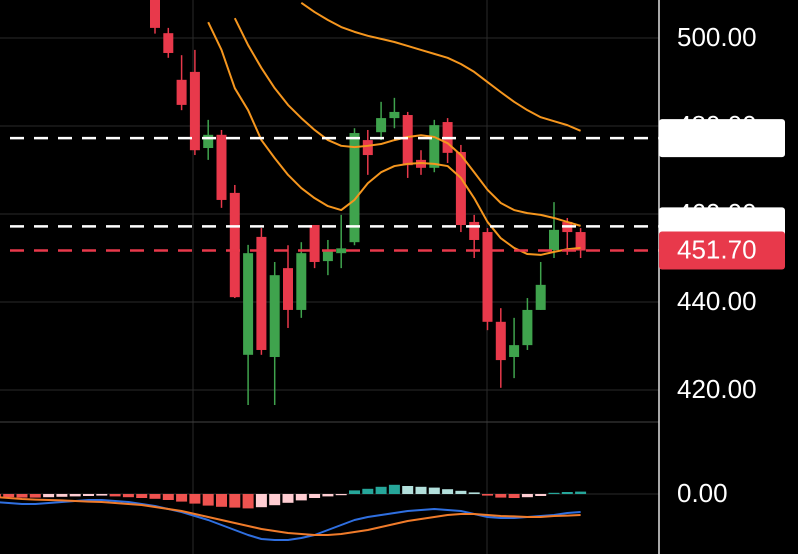 The image size is (798, 554). What do you see at coordinates (717, 137) in the screenshot?
I see `price-tag-label: 477.25` at bounding box center [717, 137].